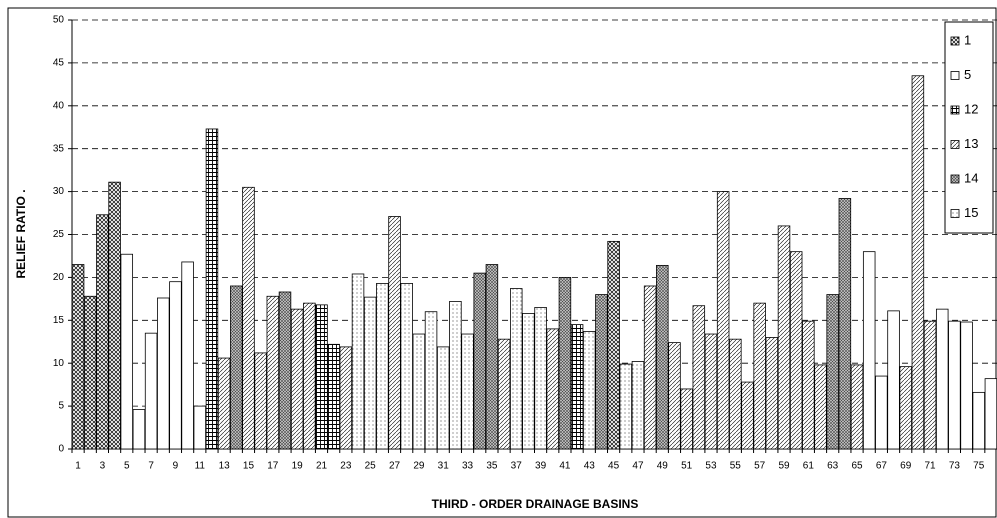 Image resolution: width=997 pixels, height=518 pixels. Describe the element at coordinates (930, 466) in the screenshot. I see `x-tick-label: 71` at that location.